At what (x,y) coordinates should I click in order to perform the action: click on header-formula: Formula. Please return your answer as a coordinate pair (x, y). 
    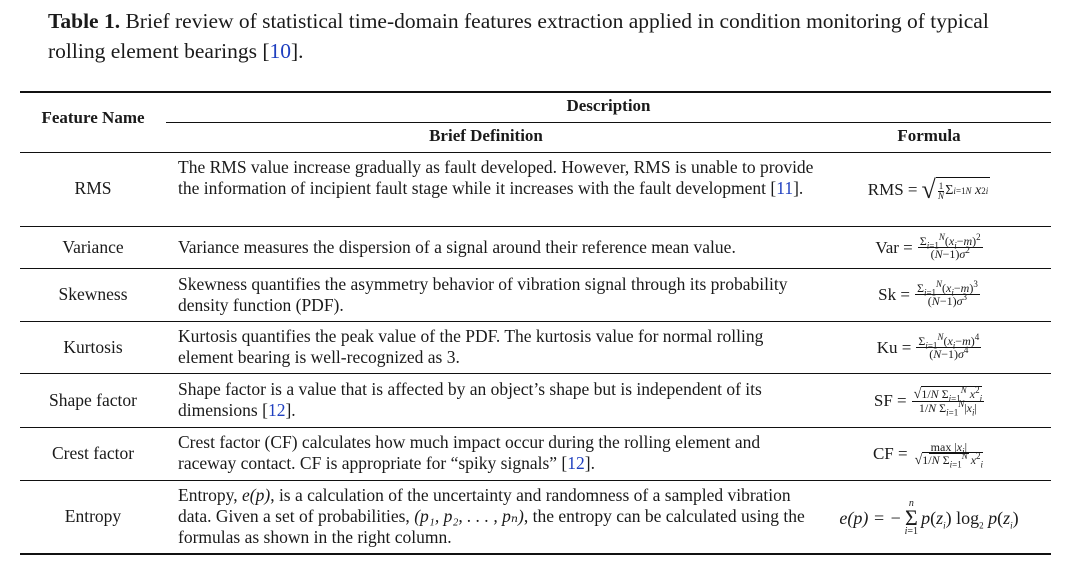
    Looking at the image, I should click on (929, 135).